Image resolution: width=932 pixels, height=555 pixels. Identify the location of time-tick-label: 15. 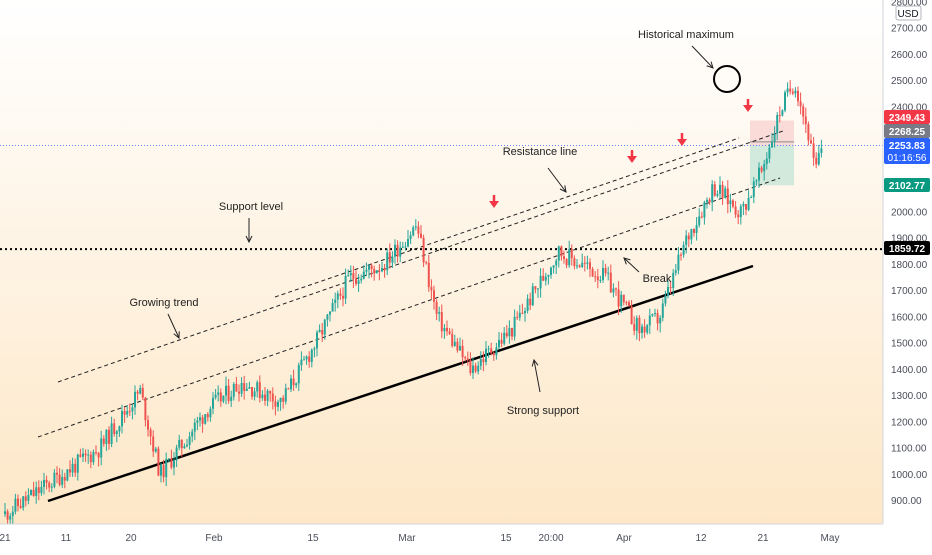
(313, 538).